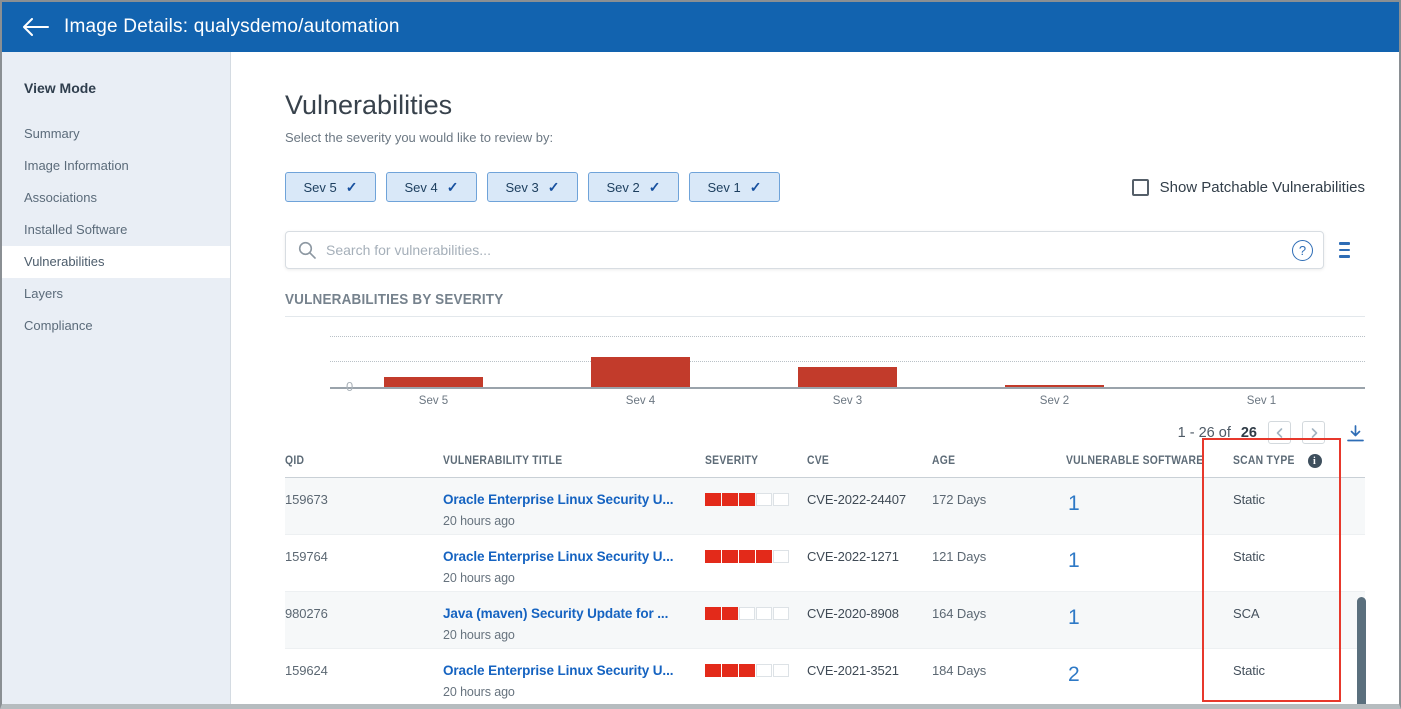  I want to click on hamburger-menu-icon, so click(1350, 250).